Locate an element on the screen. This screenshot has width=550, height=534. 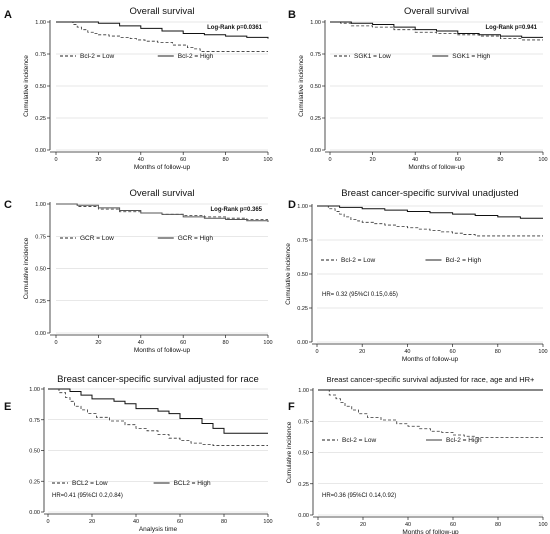
panel-f-y-tick-label: 0.75 is located at coordinates (303, 422).